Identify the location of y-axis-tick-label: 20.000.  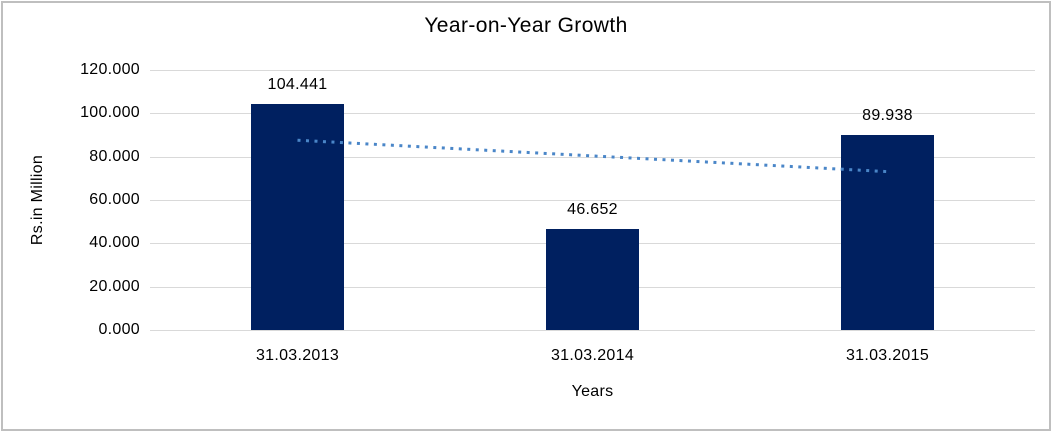
(114, 286).